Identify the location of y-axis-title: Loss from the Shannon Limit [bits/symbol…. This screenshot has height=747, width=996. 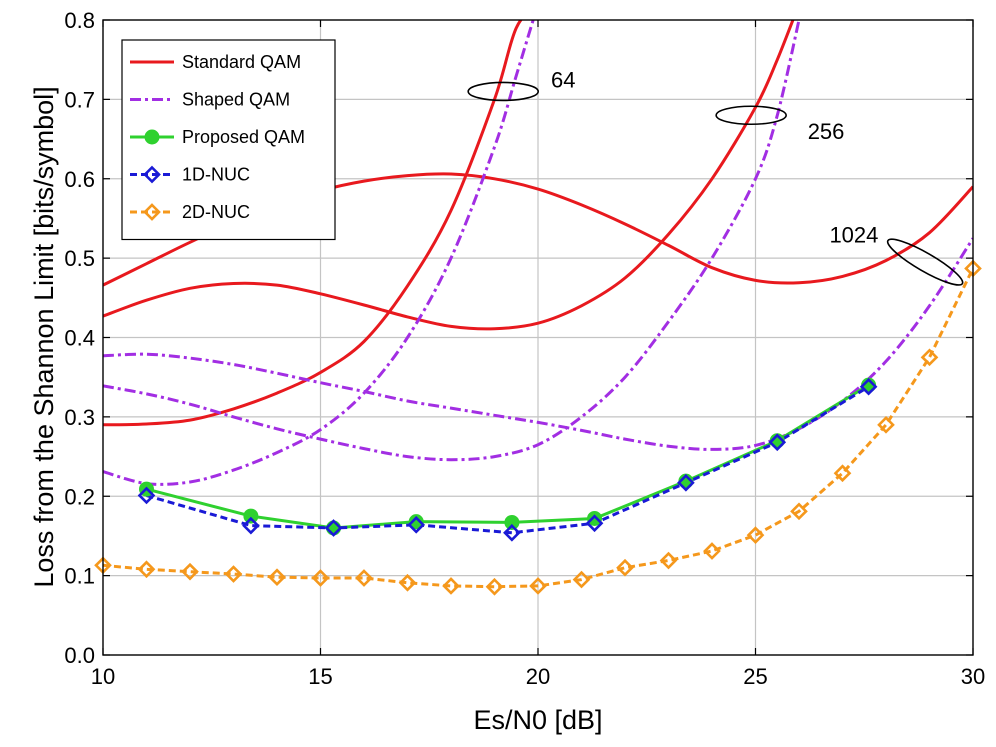
(44, 336).